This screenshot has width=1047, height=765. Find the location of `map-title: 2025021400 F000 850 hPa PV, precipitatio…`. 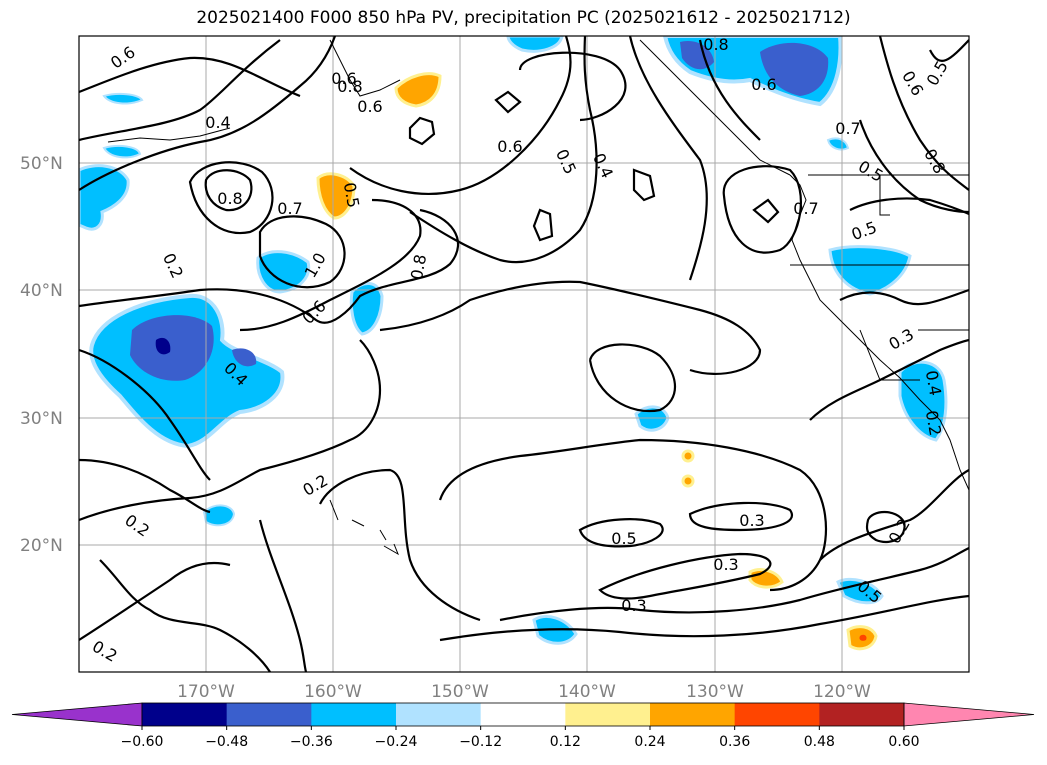

map-title: 2025021400 F000 850 hPa PV, precipitatio… is located at coordinates (523, 18).